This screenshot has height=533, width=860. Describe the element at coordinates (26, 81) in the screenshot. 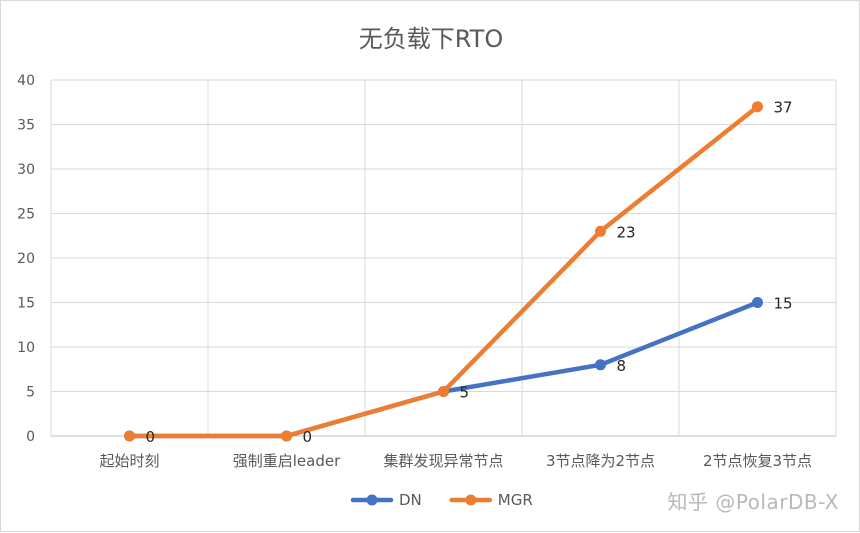

I see `y-tick-label: 40` at that location.